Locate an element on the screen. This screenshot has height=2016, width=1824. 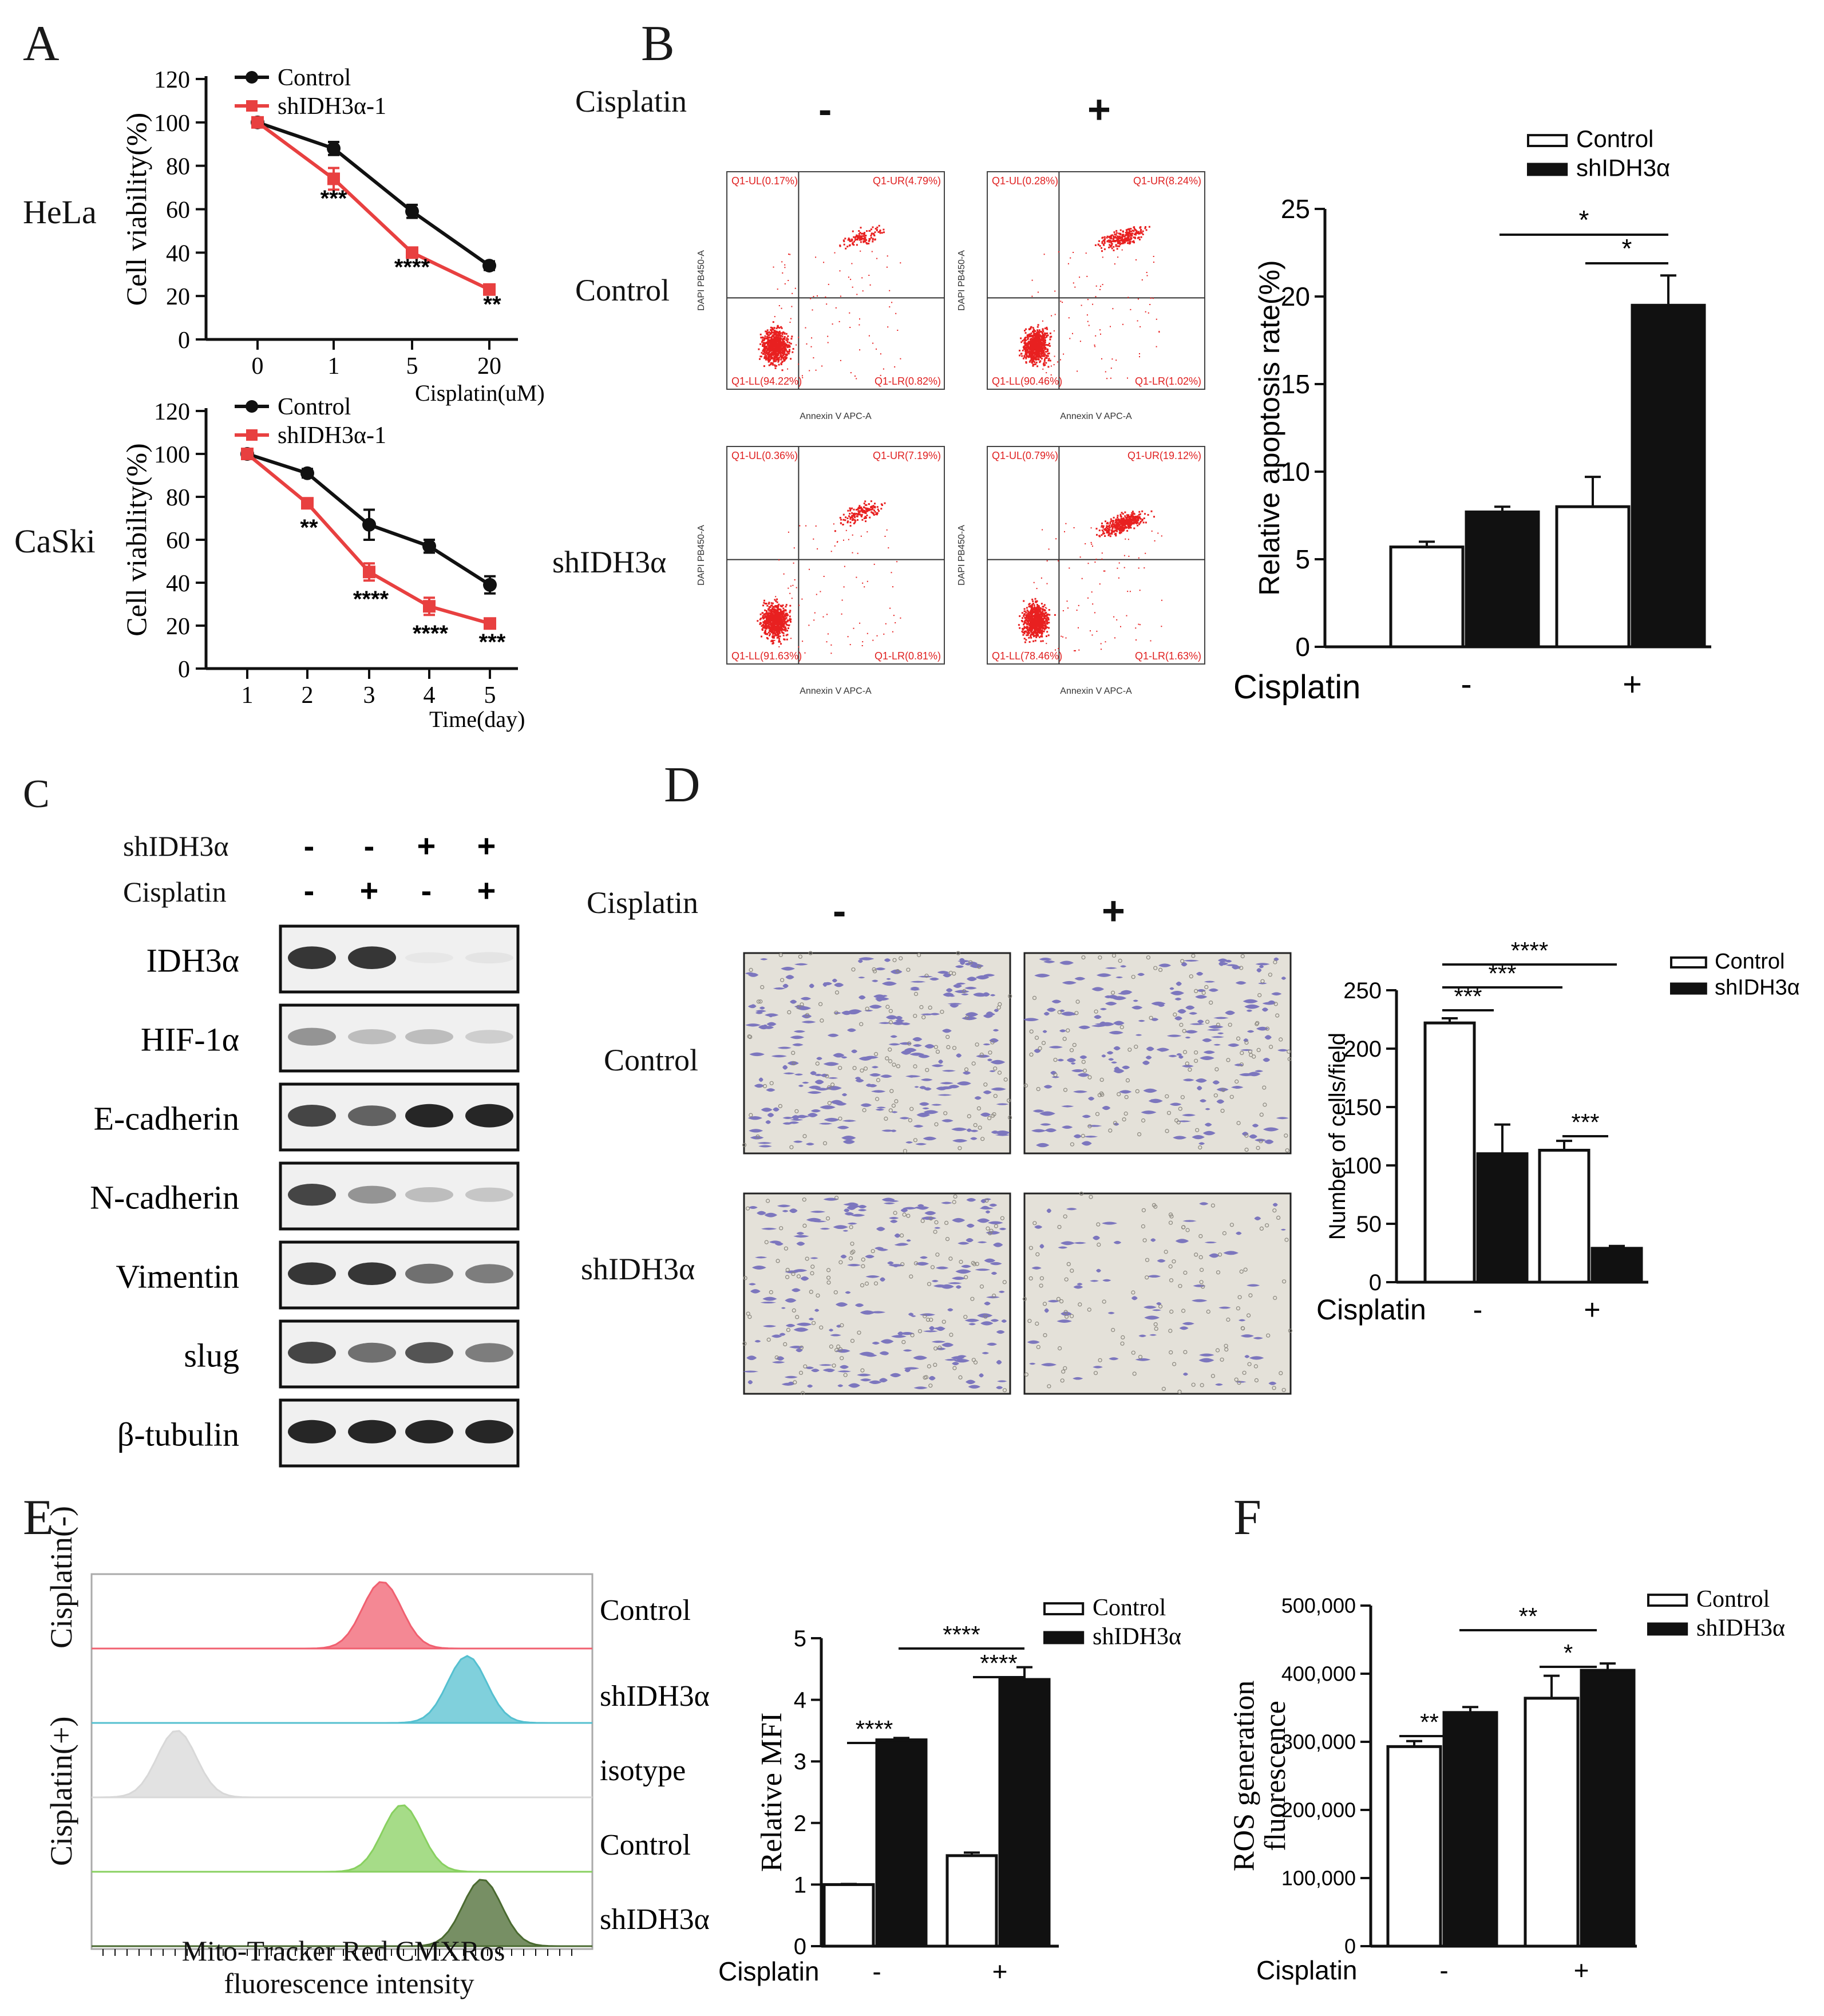
quadrant-ur: Q1-UR(4.79%) is located at coordinates (907, 181).